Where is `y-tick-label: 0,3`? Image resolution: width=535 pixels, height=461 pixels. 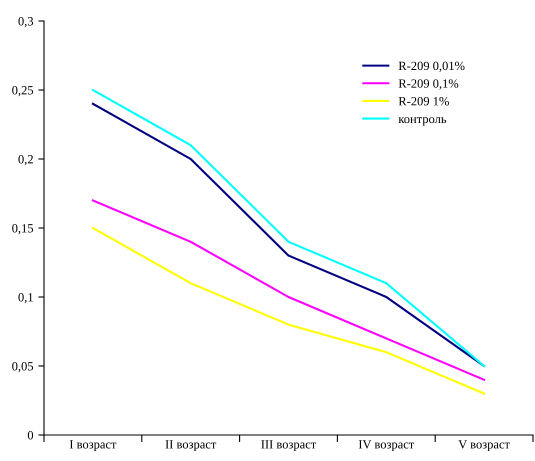 y-tick-label: 0,3 is located at coordinates (26, 22).